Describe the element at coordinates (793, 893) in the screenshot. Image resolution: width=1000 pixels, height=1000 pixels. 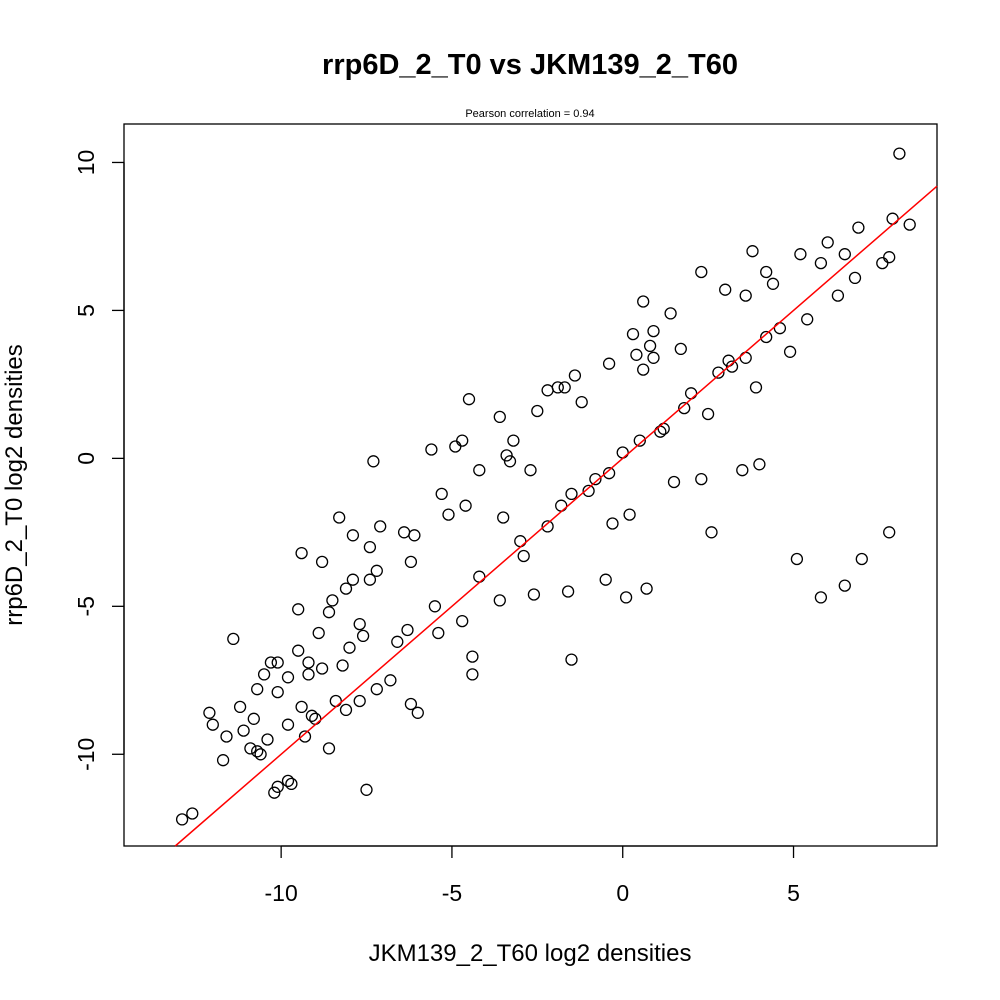
I see `x-tick-label: 5` at that location.